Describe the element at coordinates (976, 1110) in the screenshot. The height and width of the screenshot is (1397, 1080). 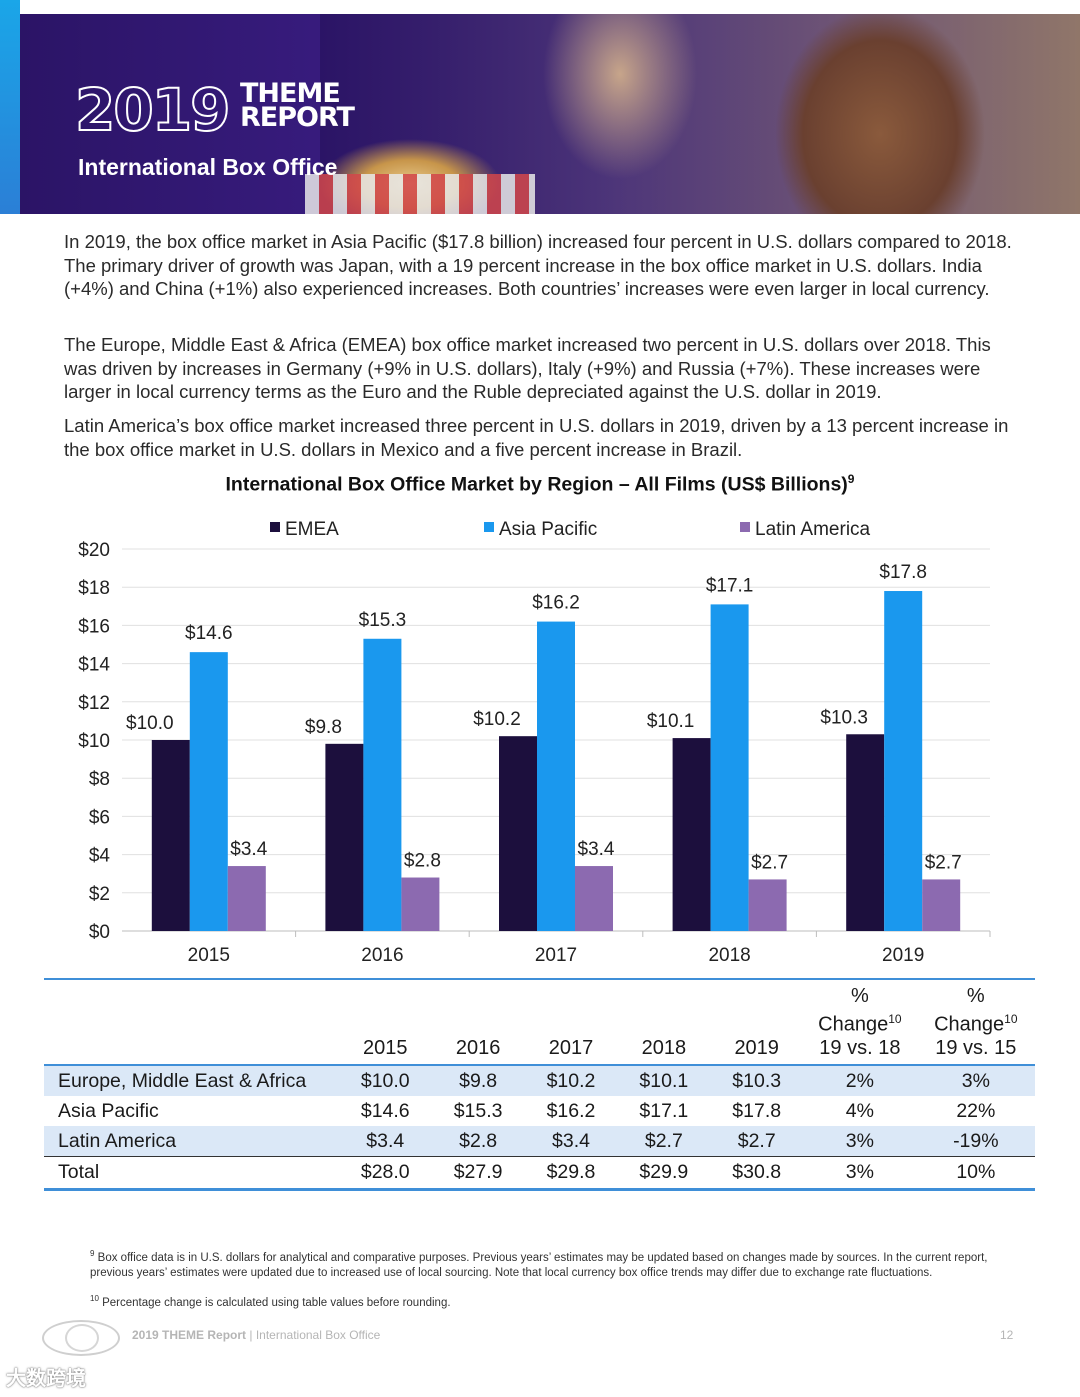
I see `table-cell: 22%` at that location.